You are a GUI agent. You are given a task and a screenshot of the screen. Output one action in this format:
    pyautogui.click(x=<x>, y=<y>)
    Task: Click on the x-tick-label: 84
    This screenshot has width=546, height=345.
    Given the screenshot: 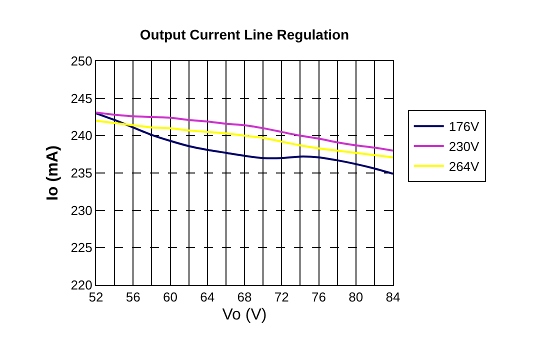 What is the action you would take?
    pyautogui.click(x=393, y=297)
    